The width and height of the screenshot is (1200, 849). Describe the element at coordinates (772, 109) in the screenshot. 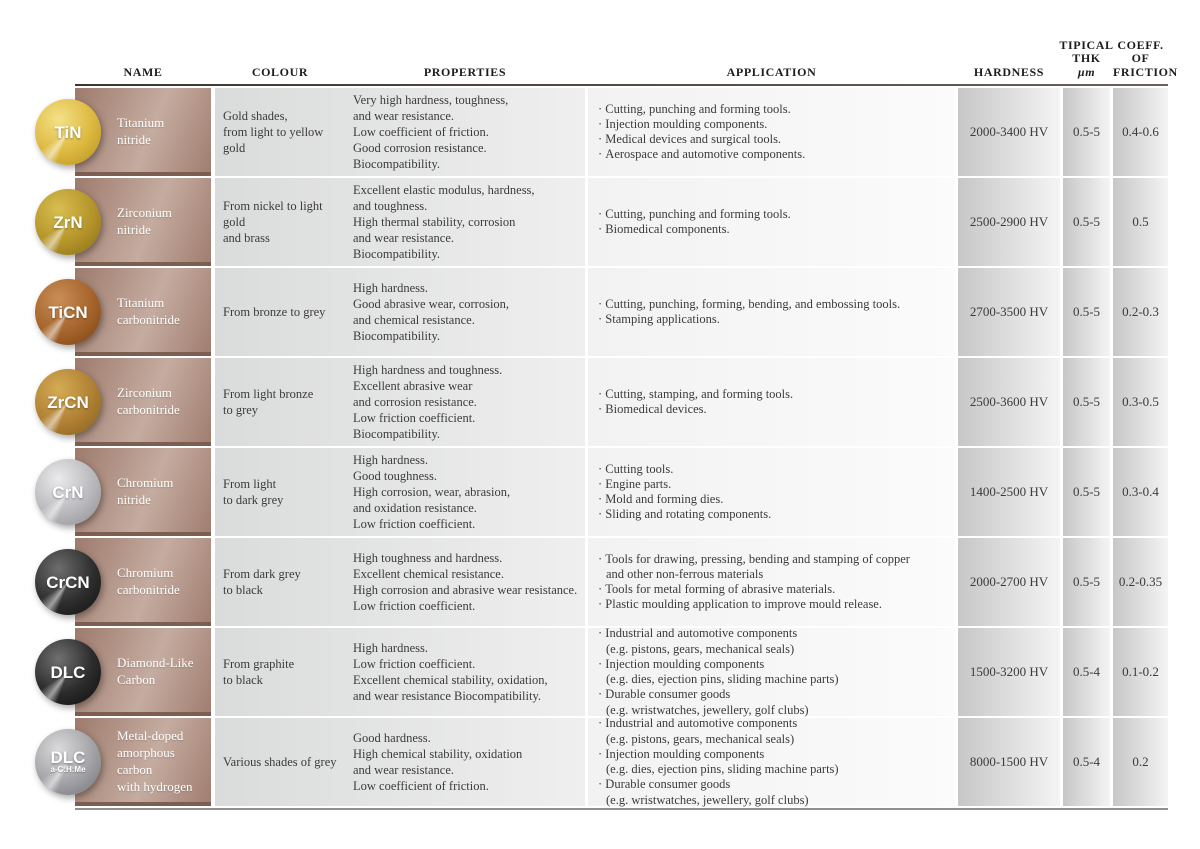

I see `application-item: Cutting, punching and forming tools.` at that location.